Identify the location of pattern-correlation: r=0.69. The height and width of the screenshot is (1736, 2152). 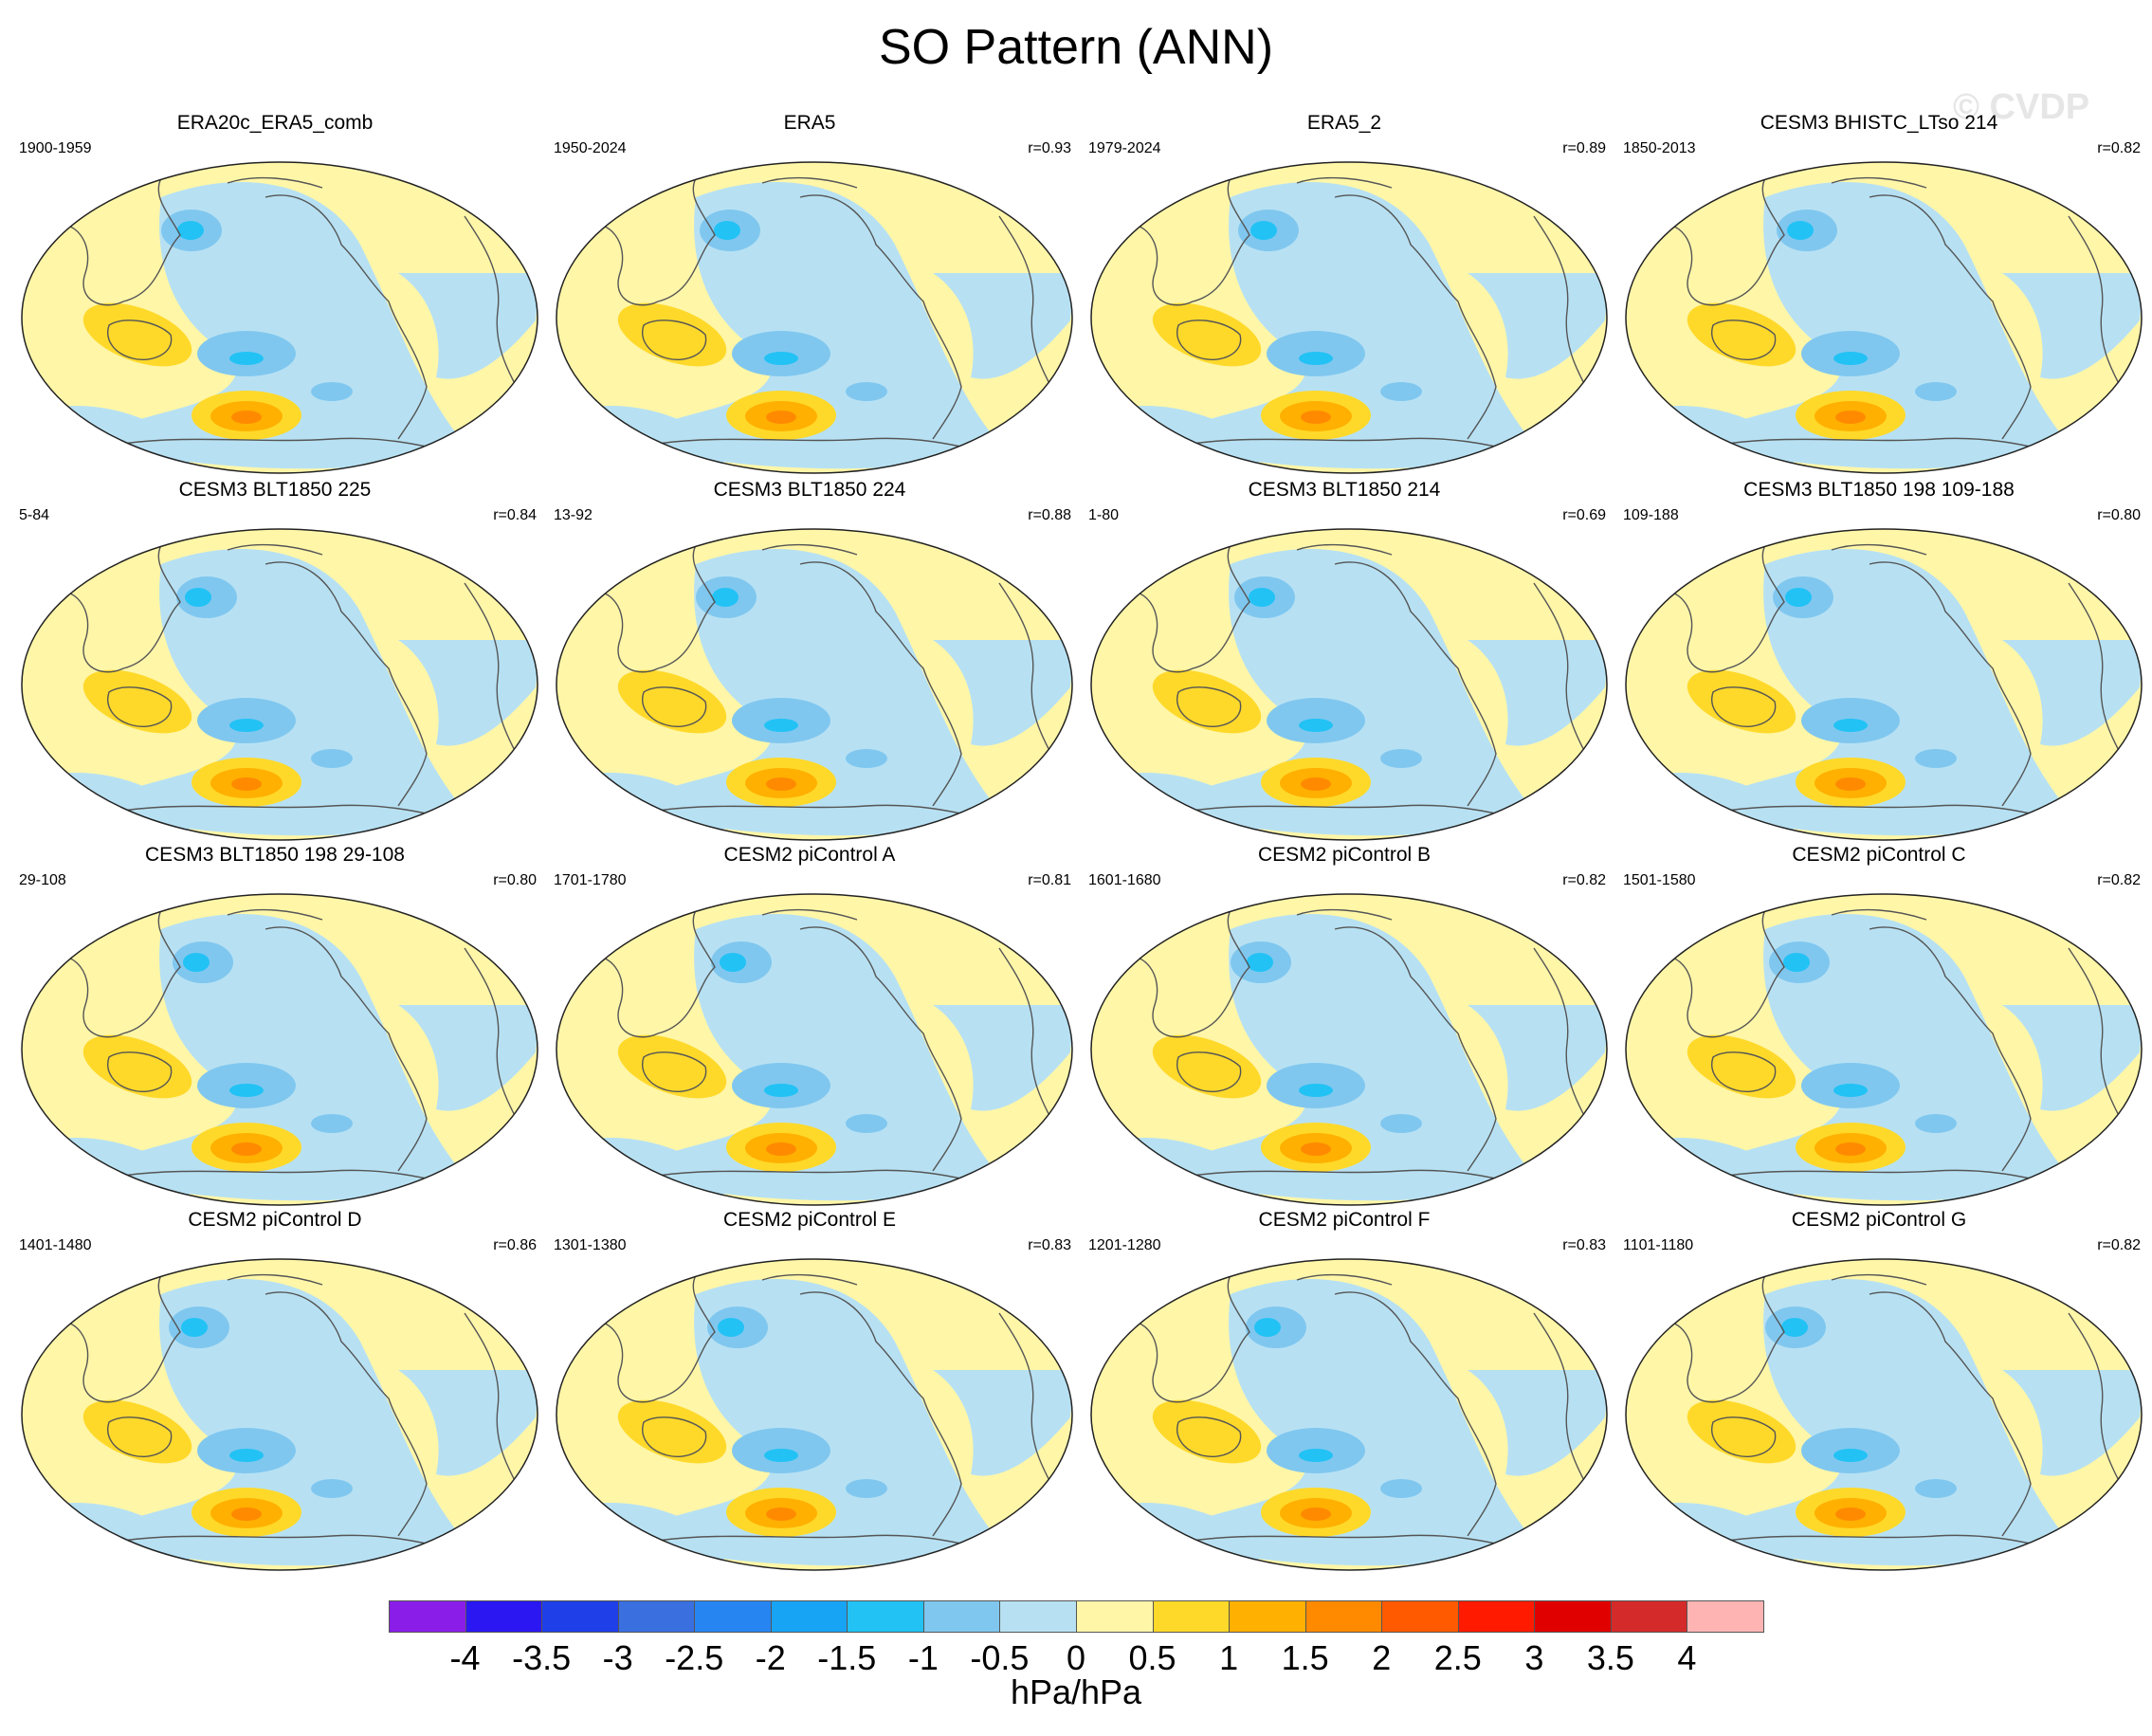
(1584, 515).